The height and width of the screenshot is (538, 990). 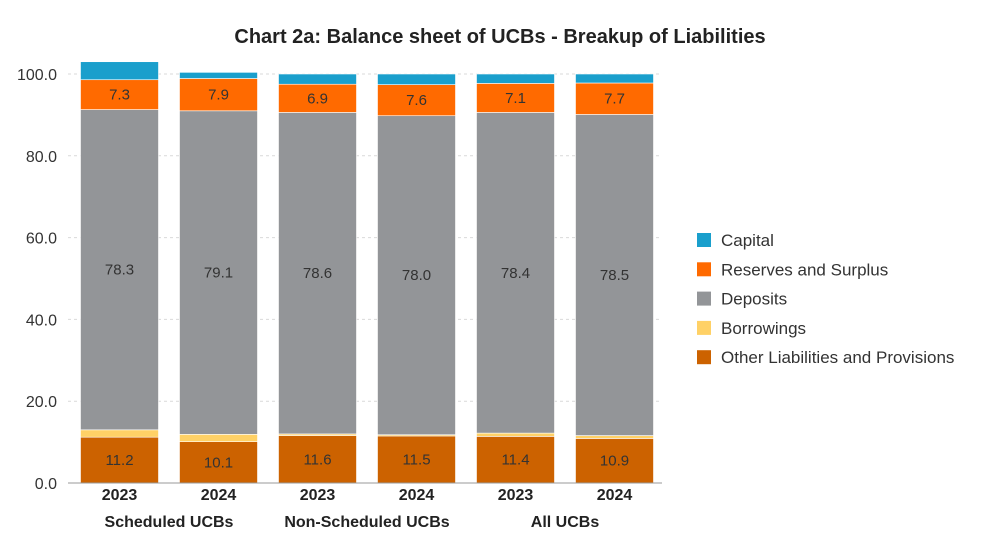 I want to click on x-group-label: Scheduled UCBs, so click(x=169, y=522).